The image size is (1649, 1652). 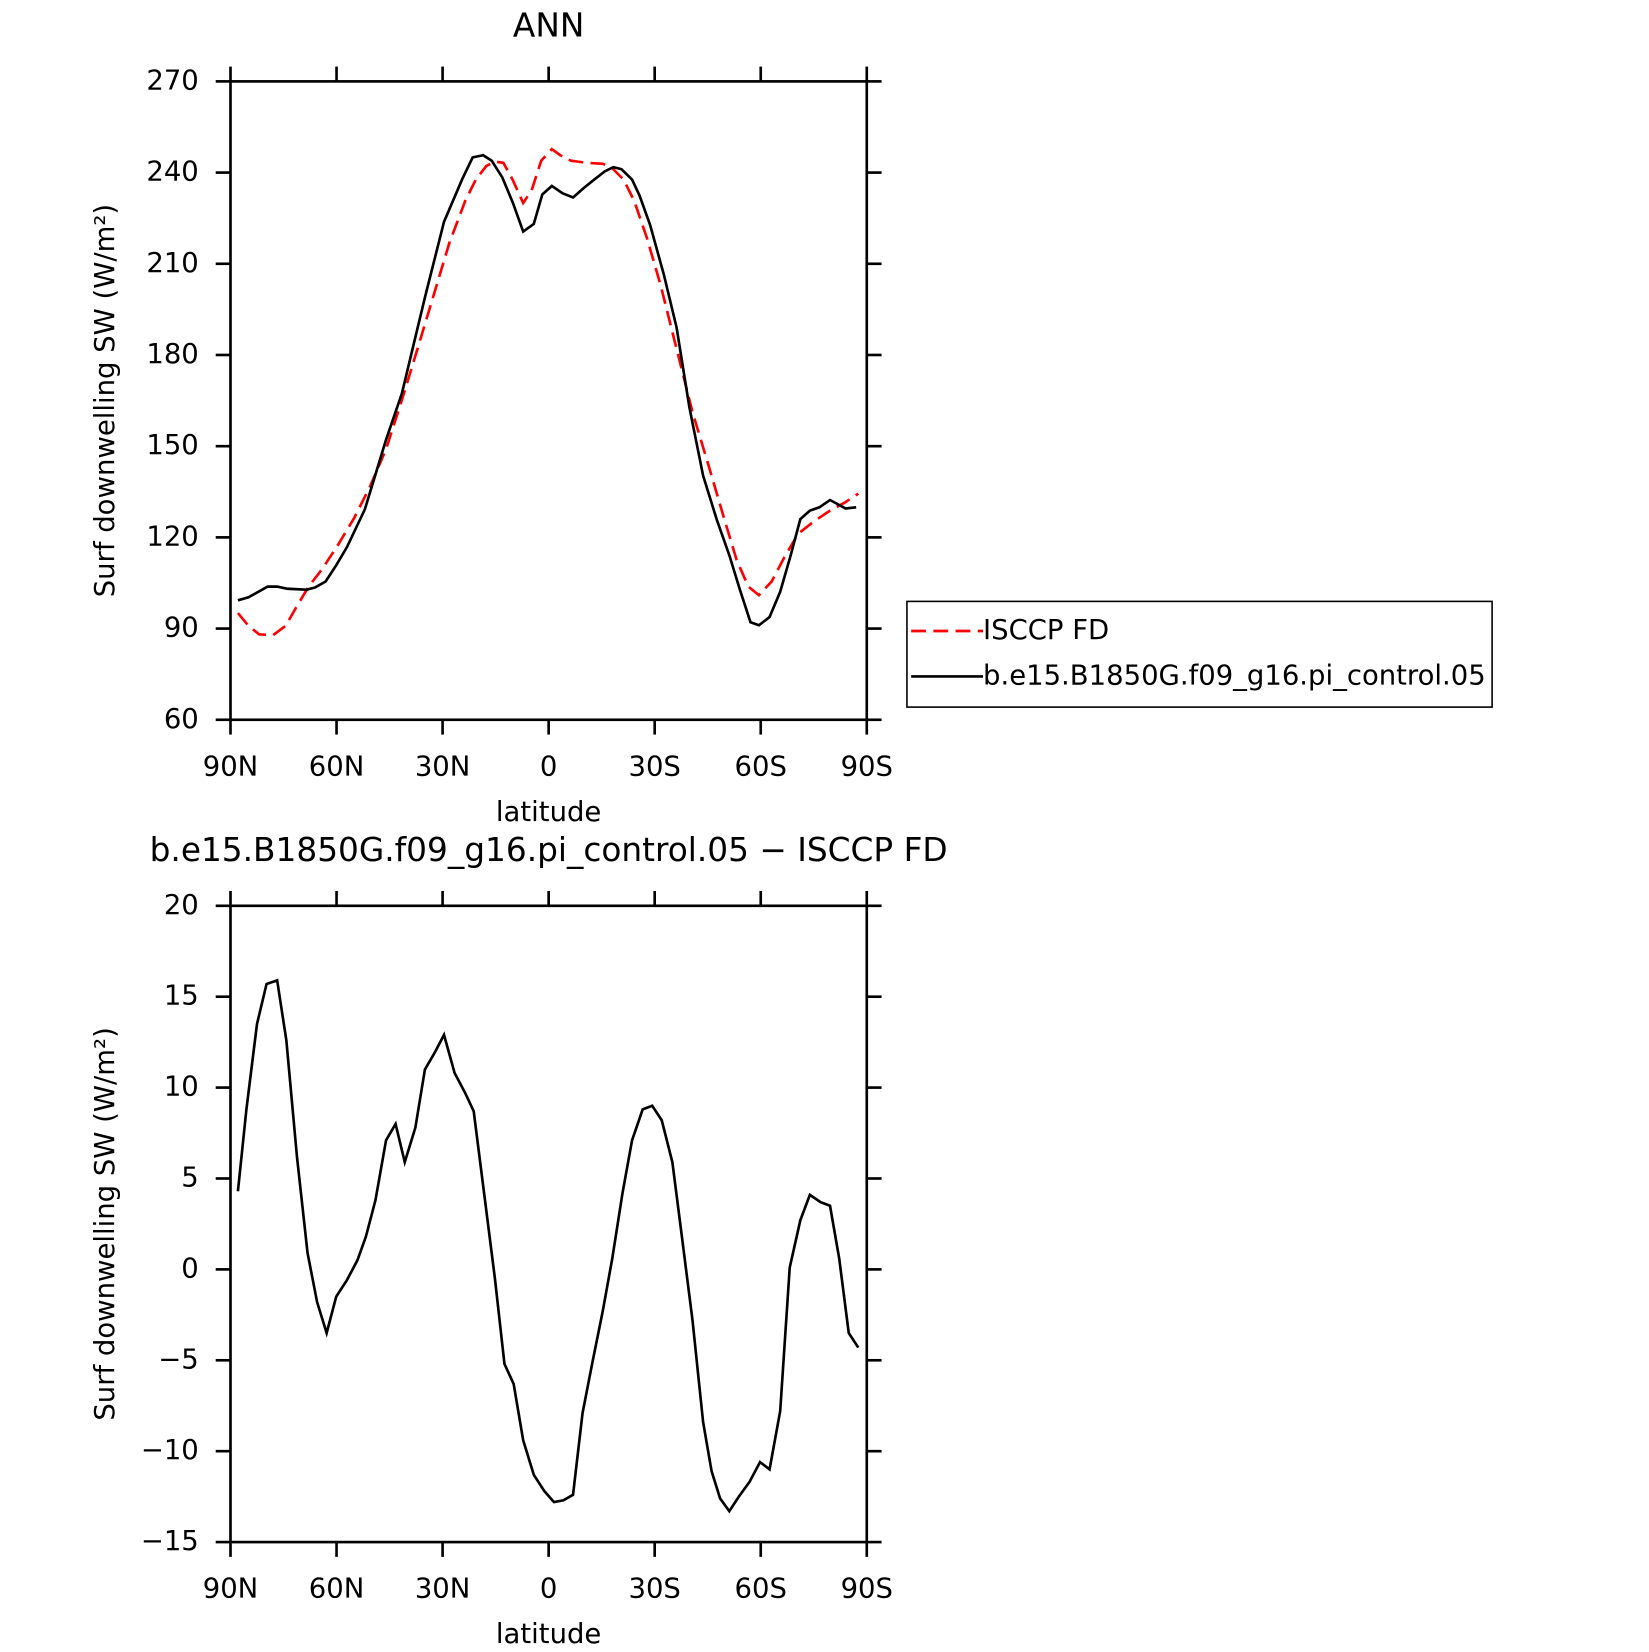 What do you see at coordinates (181, 996) in the screenshot?
I see `y-tick-label: 15` at bounding box center [181, 996].